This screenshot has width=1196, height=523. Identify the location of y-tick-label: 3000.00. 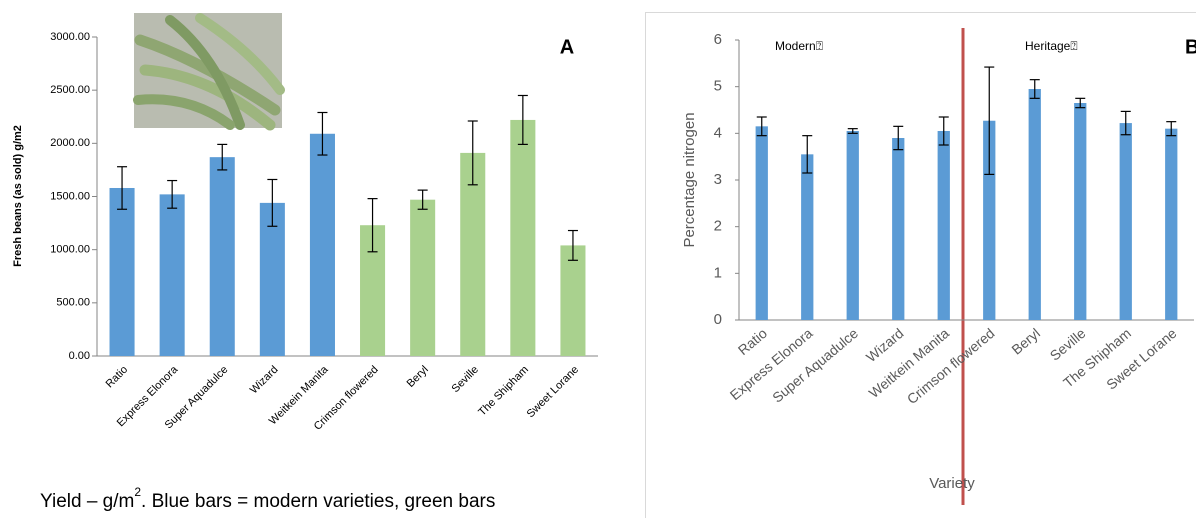
(70, 37).